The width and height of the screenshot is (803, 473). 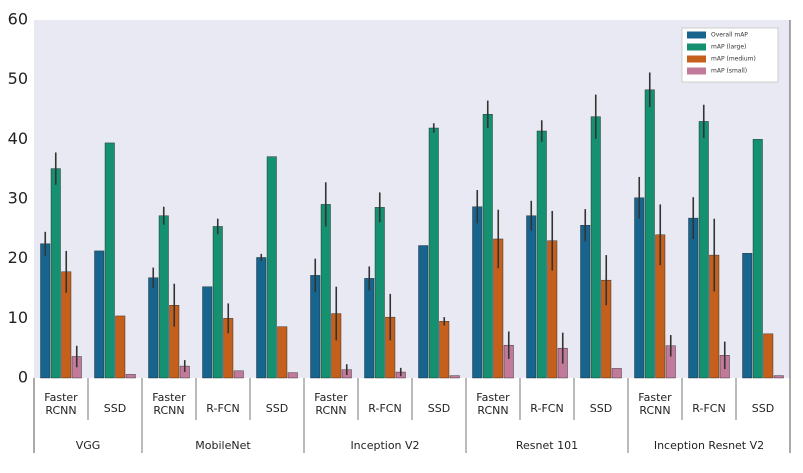 I want to click on legend-label: Overall mAP, so click(x=729, y=35).